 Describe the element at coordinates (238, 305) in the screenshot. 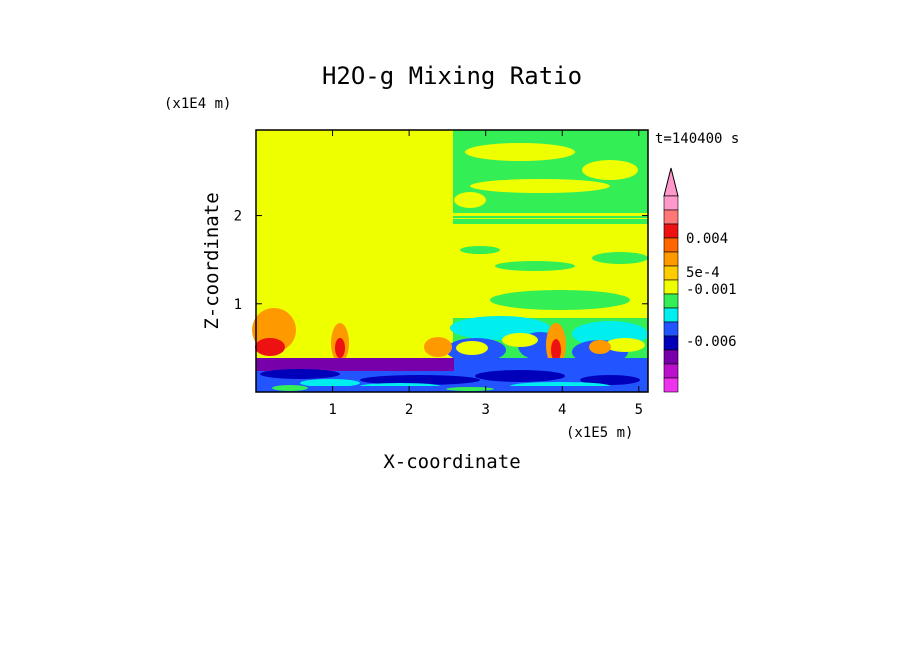

I see `y-tick-label: 1` at that location.